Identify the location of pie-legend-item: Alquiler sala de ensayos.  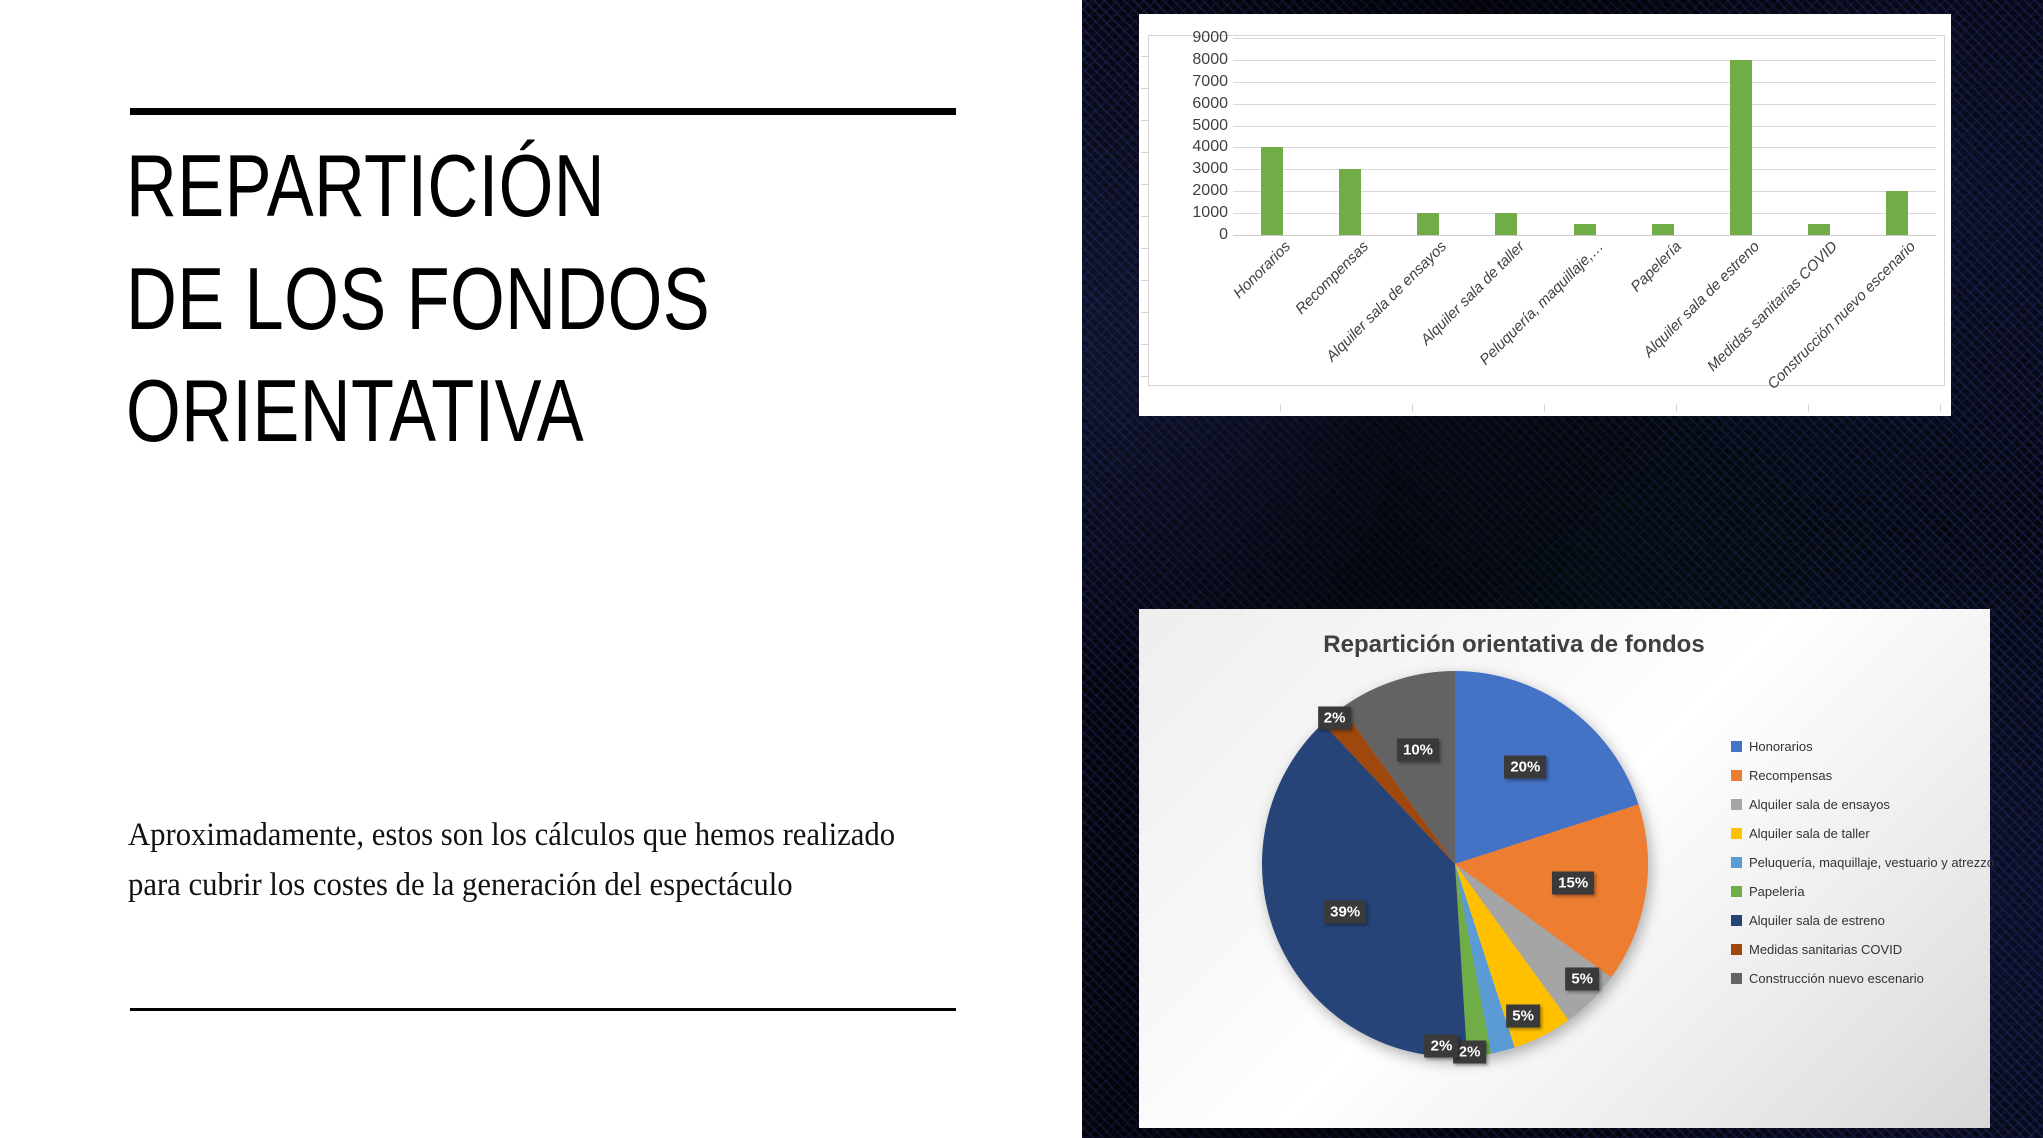
(1856, 804).